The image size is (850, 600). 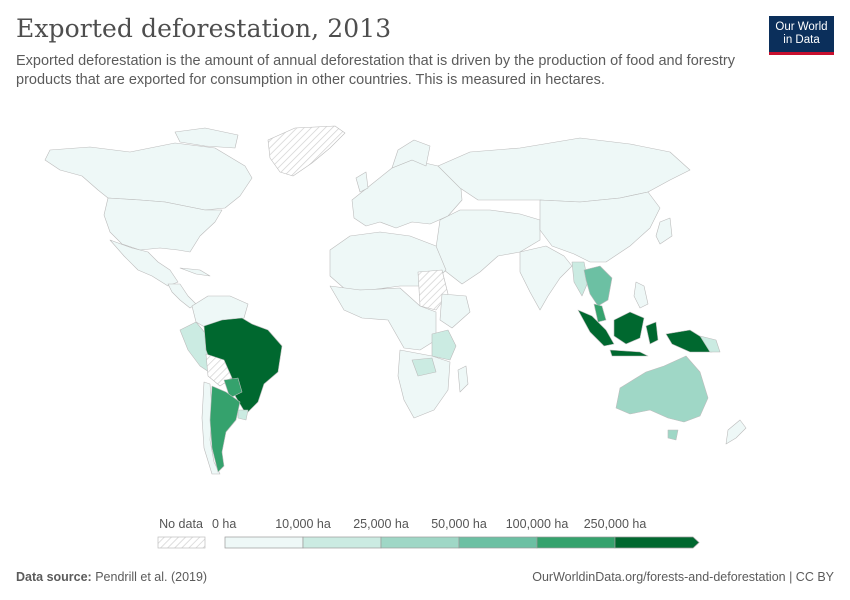 What do you see at coordinates (233, 388) in the screenshot?
I see `region-paraguay` at bounding box center [233, 388].